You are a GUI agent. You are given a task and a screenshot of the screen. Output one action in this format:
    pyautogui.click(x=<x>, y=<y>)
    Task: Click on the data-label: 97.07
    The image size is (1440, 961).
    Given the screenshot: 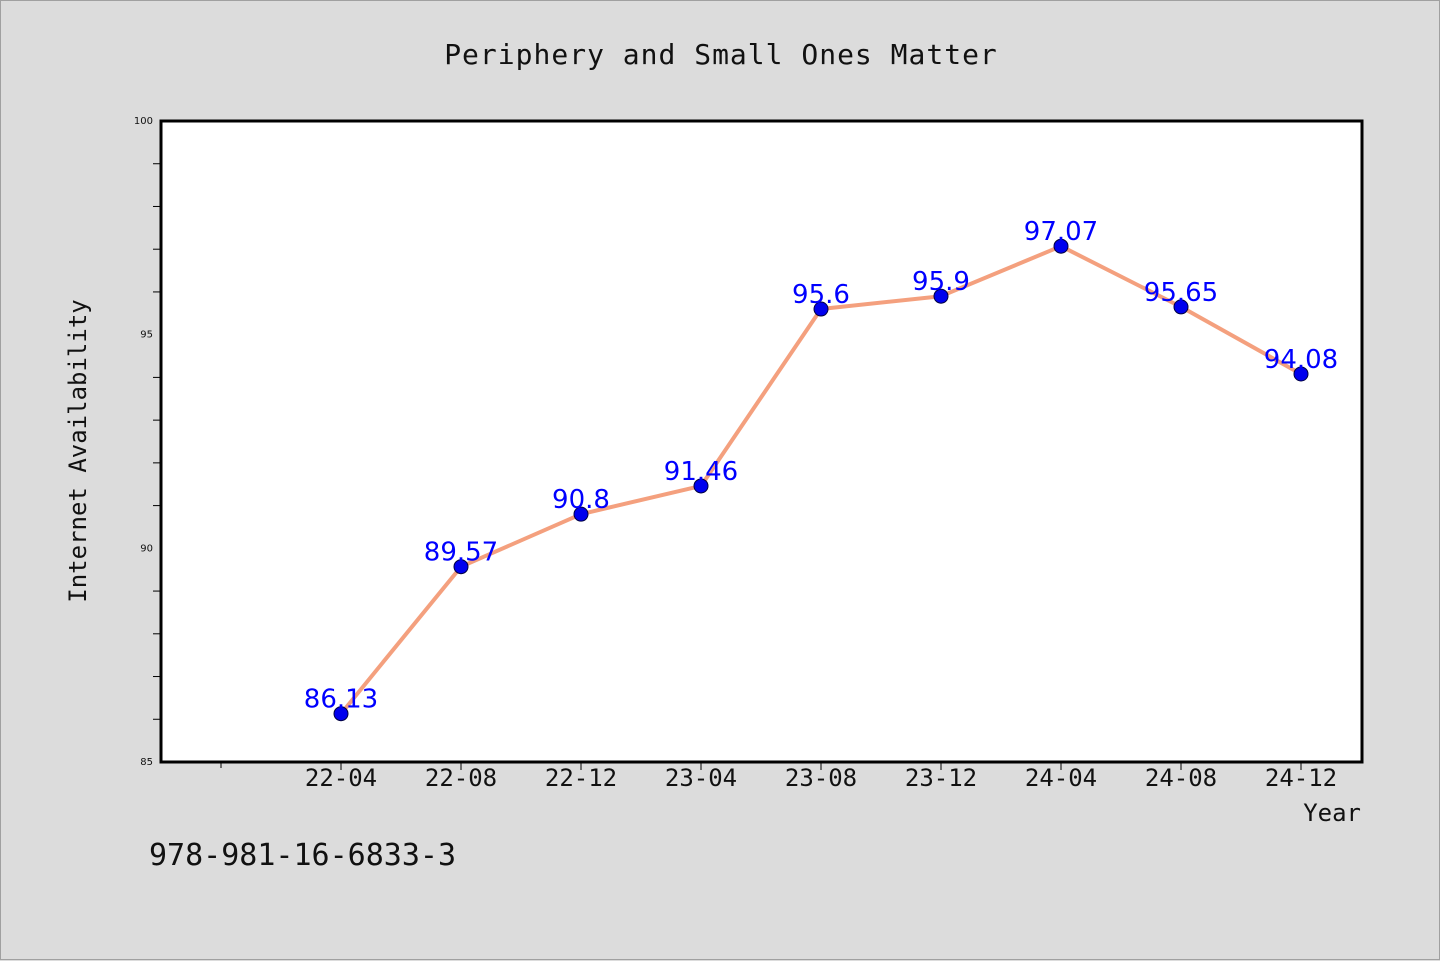 What is the action you would take?
    pyautogui.click(x=1061, y=232)
    